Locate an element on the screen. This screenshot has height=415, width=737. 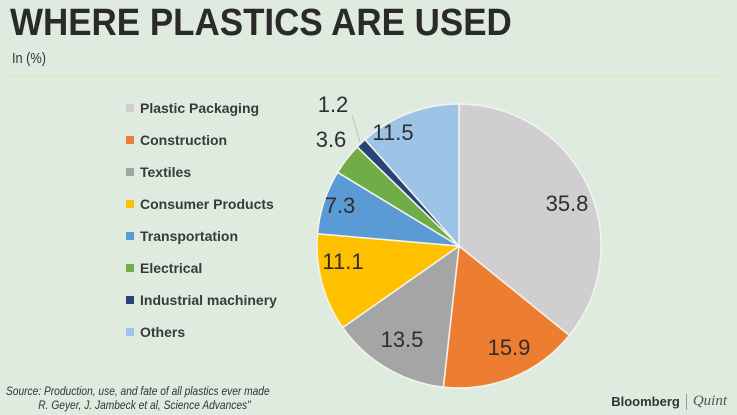
legend-item: Industrial machinery is located at coordinates (201, 300).